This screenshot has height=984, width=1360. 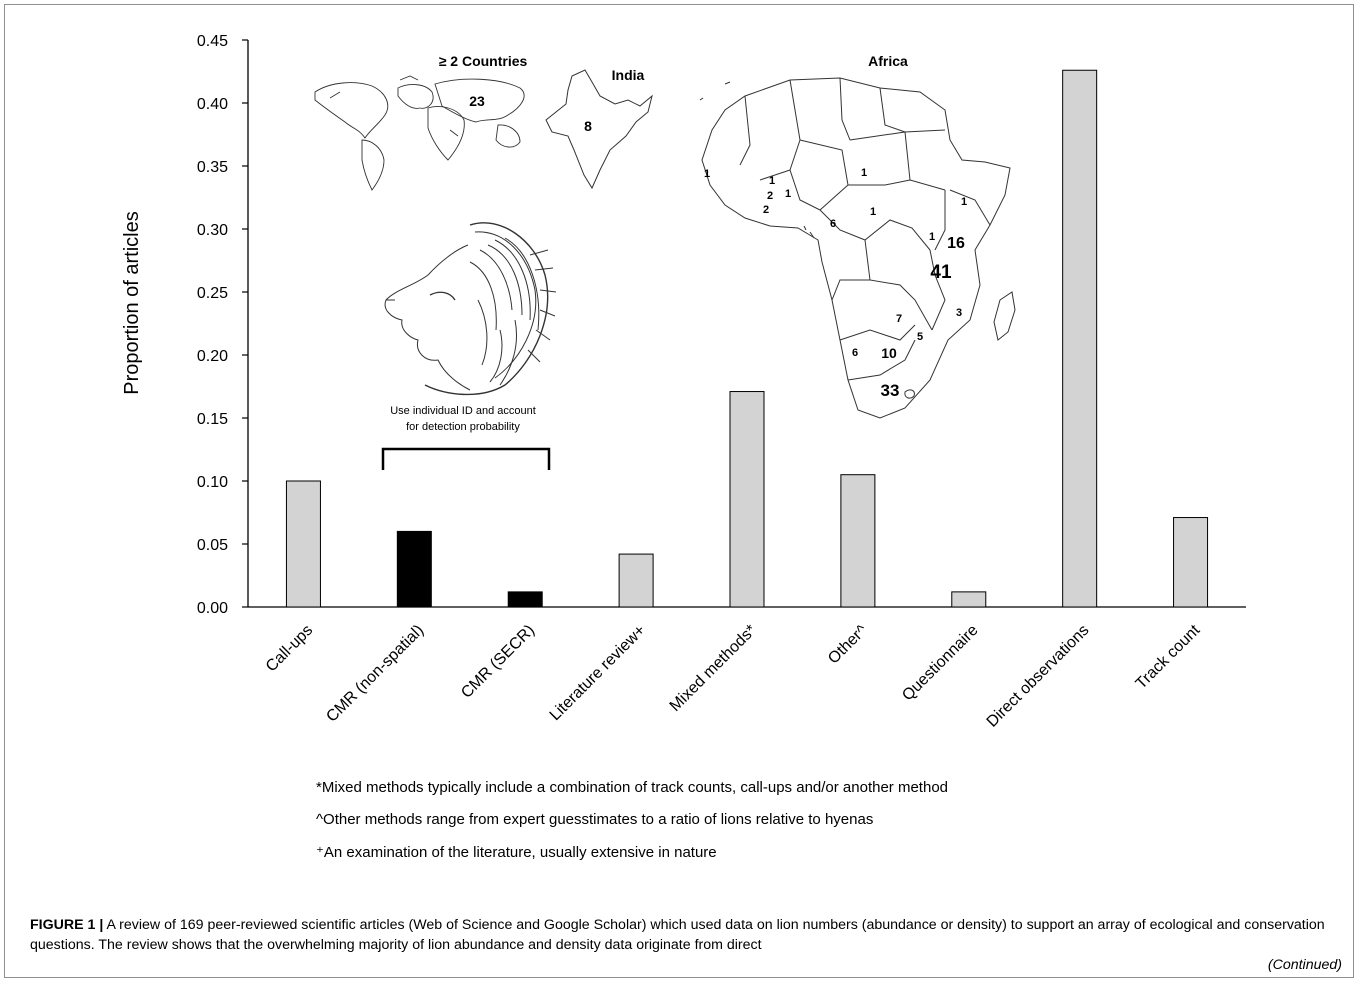 I want to click on x-tick-label: Questionnaire, so click(x=940, y=663).